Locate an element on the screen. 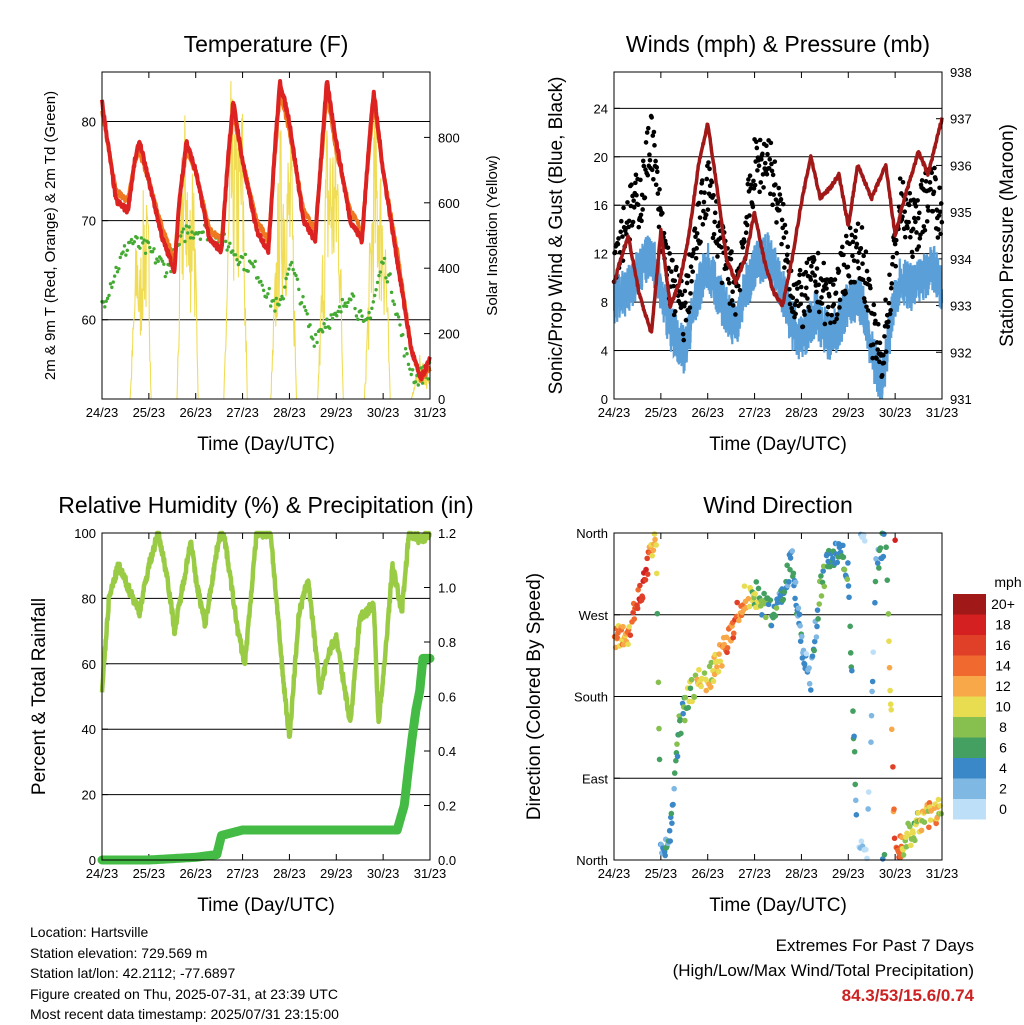  humidity-ytick-label: 100 is located at coordinates (85, 533).